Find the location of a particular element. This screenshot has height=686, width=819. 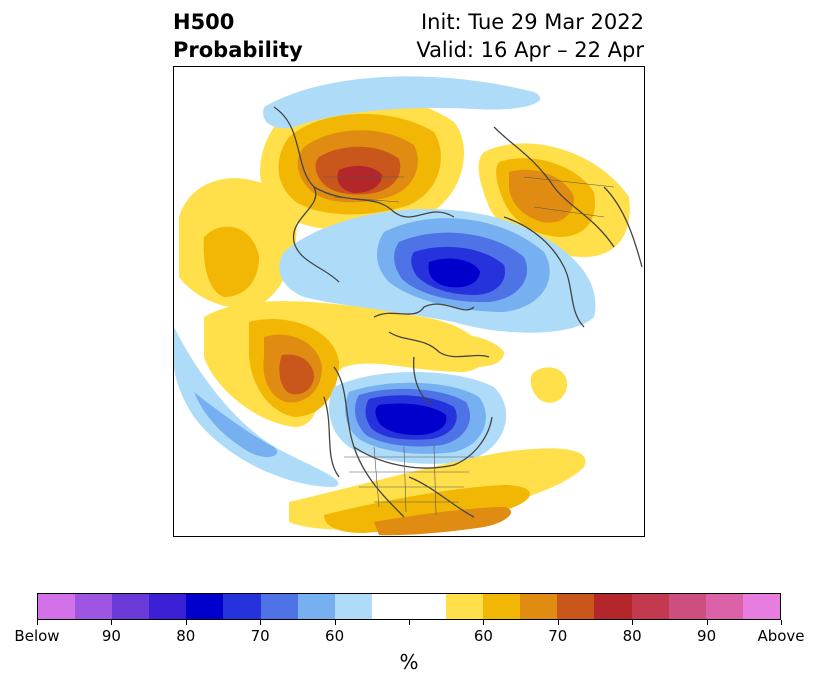

colorbar-tick-label: Below is located at coordinates (37, 636).